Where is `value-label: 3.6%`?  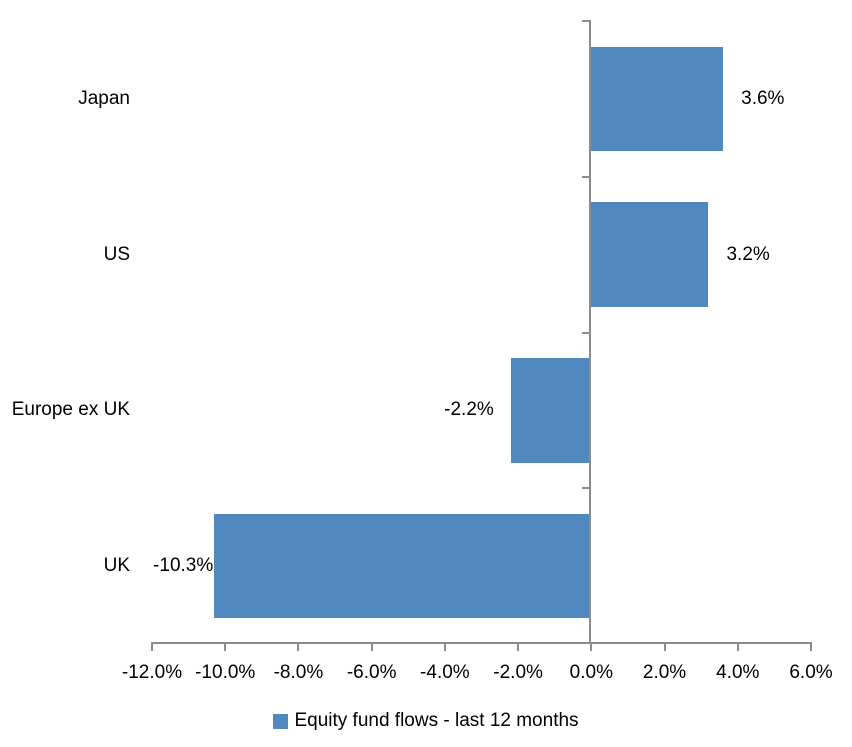 value-label: 3.6% is located at coordinates (763, 98).